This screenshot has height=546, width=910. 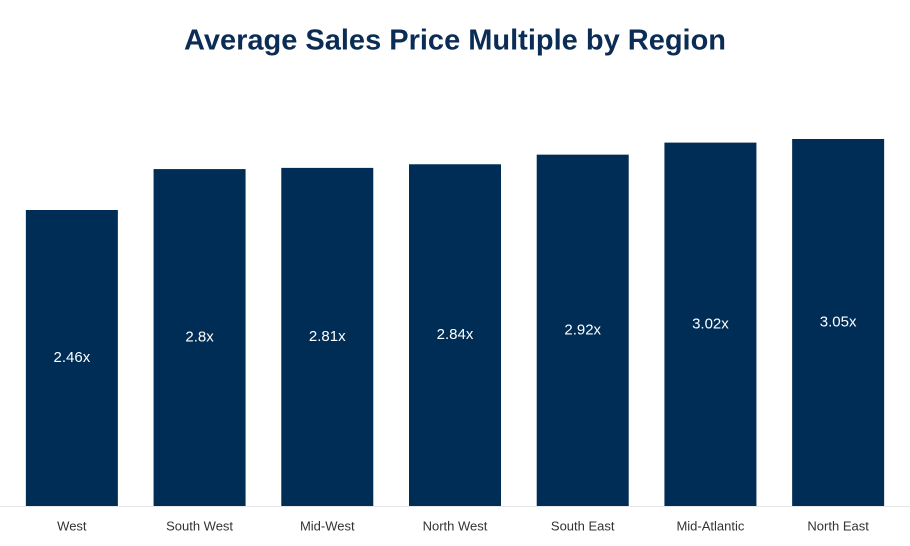 What do you see at coordinates (327, 525) in the screenshot?
I see `x-tick-label: Mid-West` at bounding box center [327, 525].